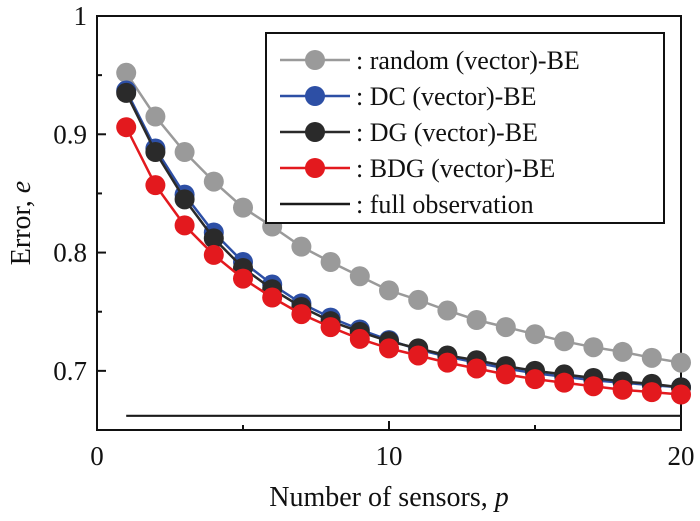 The height and width of the screenshot is (521, 700). Describe the element at coordinates (70, 371) in the screenshot. I see `y-tick-label: 0.7` at that location.